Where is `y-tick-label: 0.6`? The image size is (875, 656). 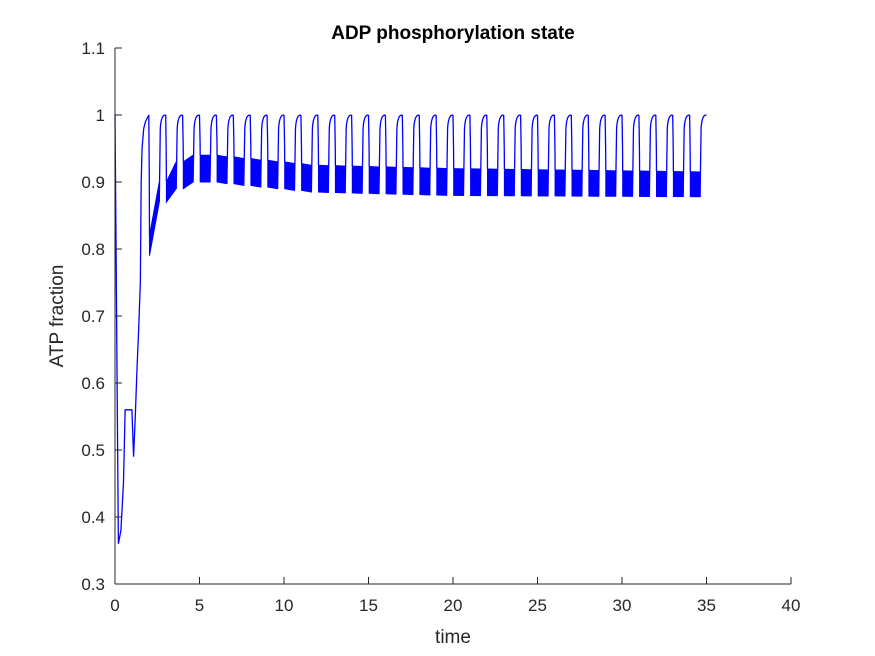 y-tick-label: 0.6 is located at coordinates (93, 383).